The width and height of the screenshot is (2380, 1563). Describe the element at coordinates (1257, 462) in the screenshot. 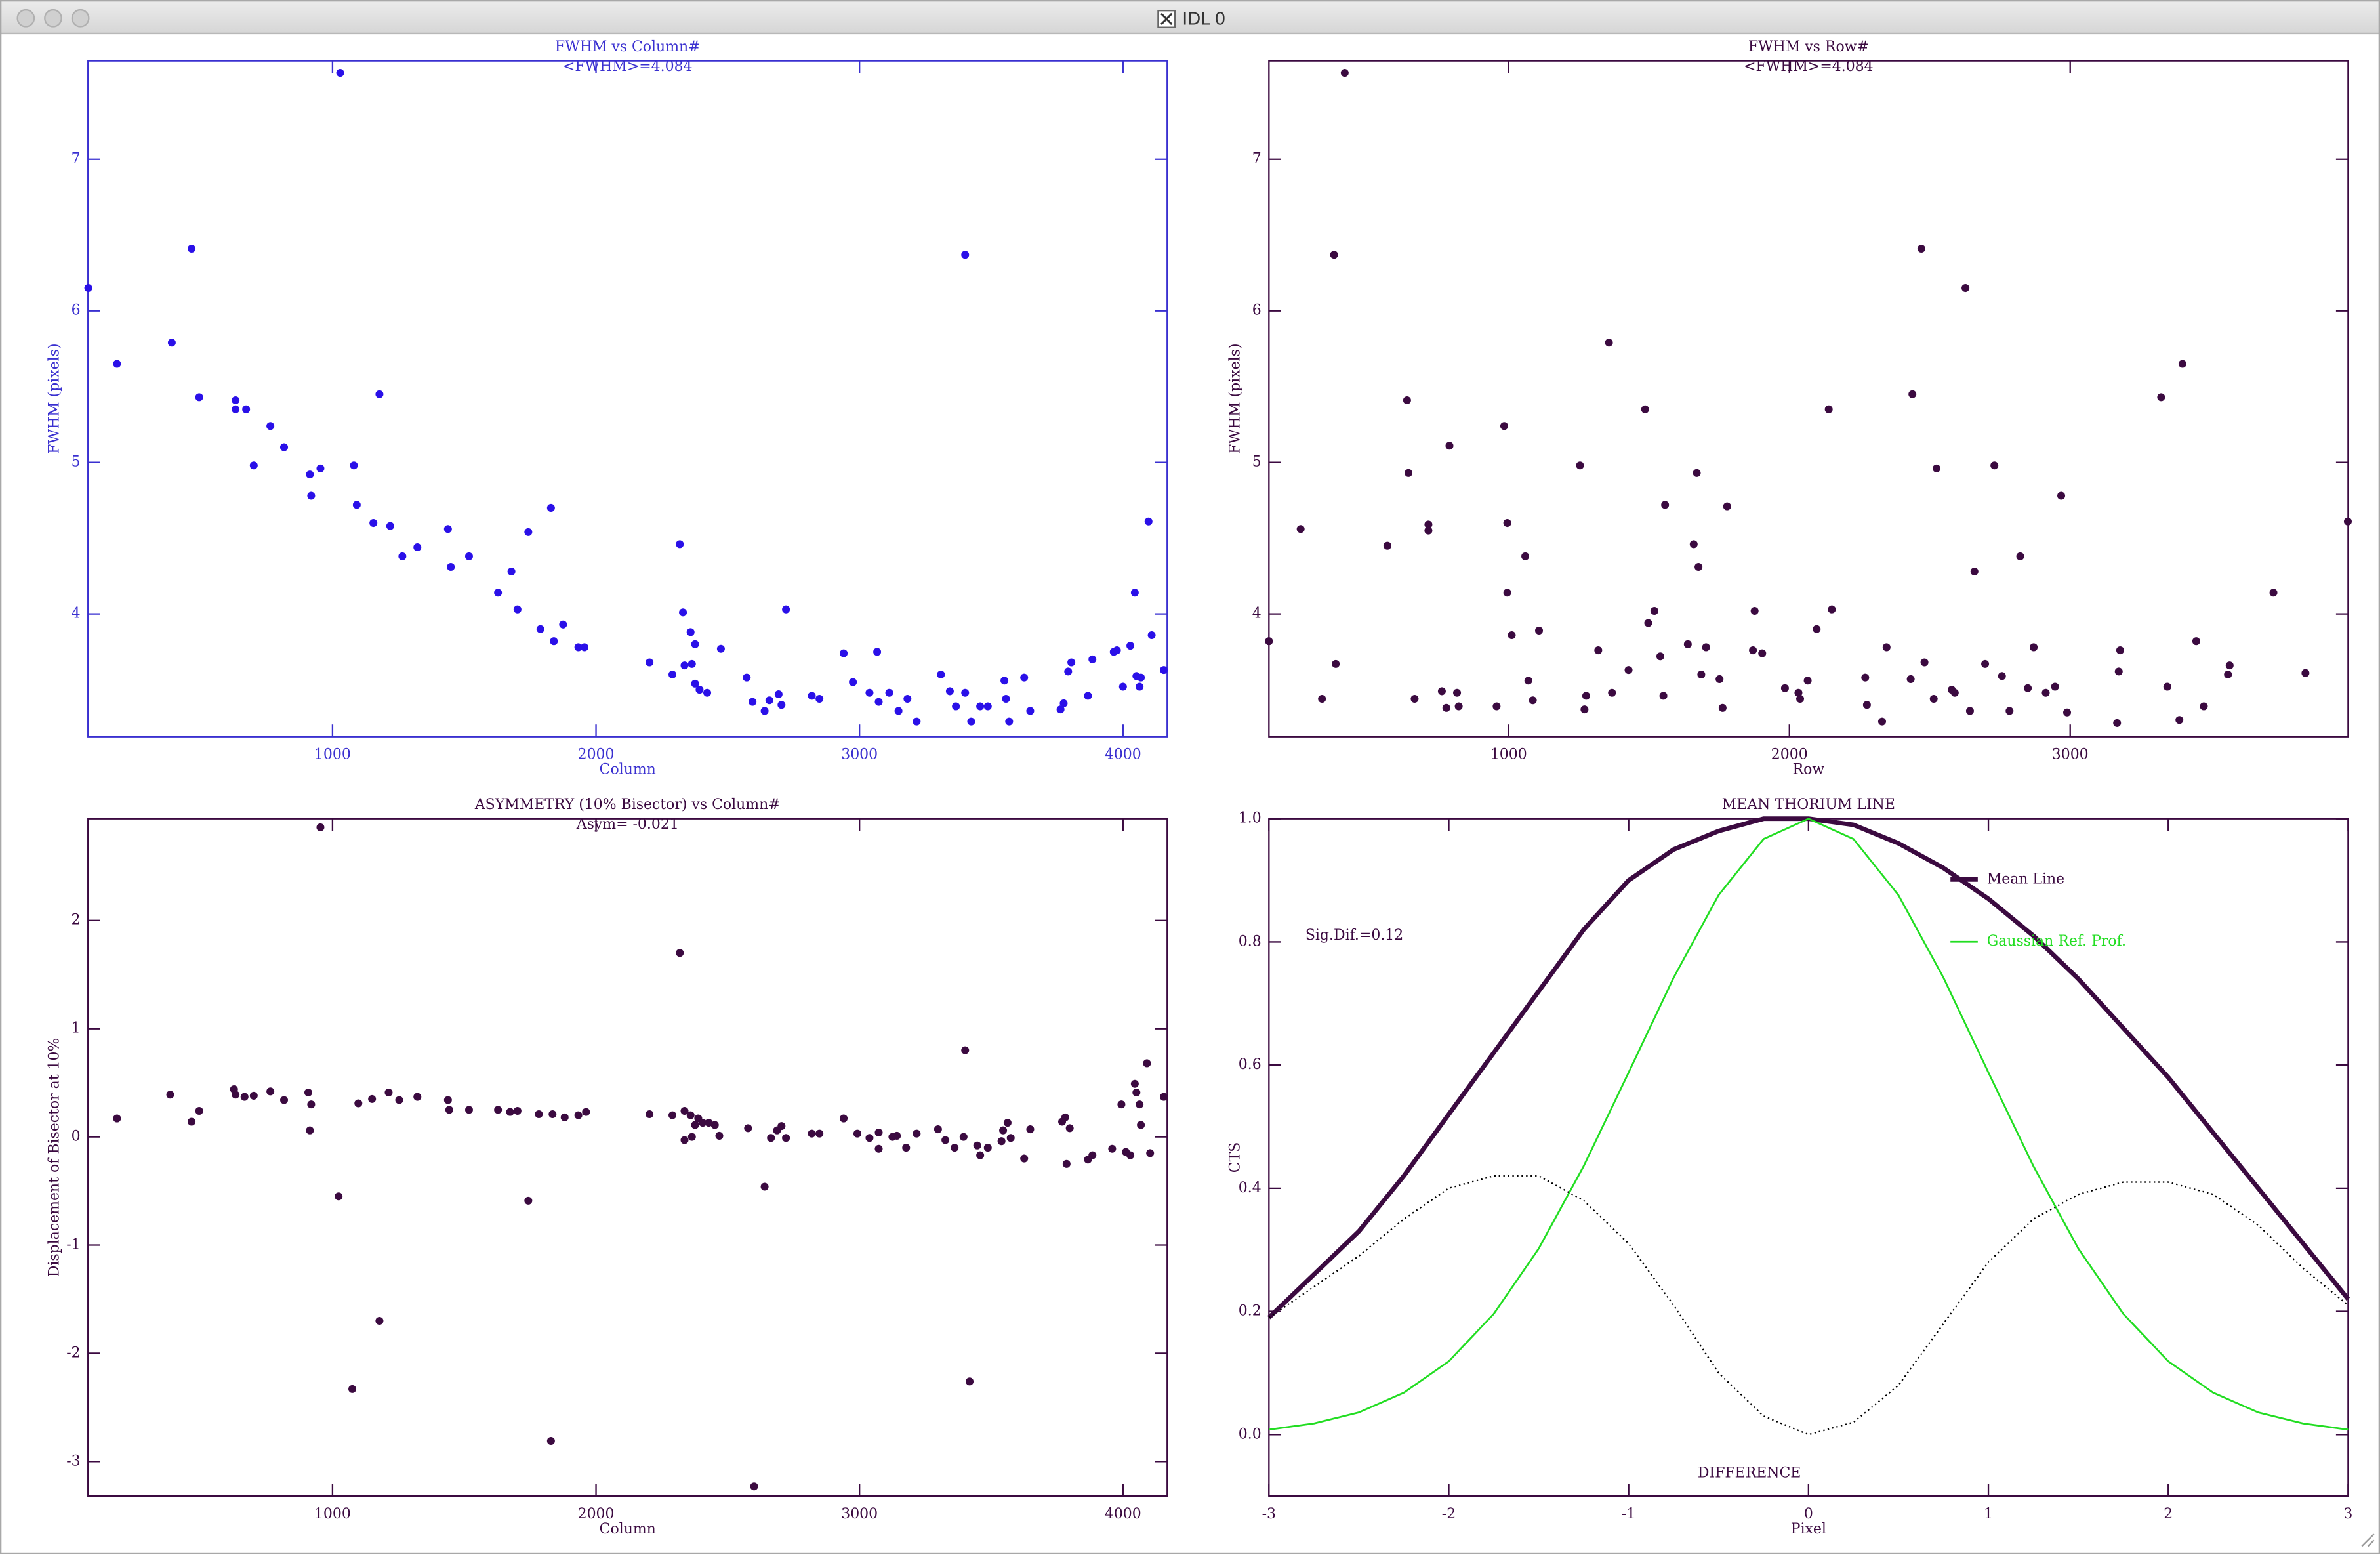

I see `y-tick-label: 5` at that location.